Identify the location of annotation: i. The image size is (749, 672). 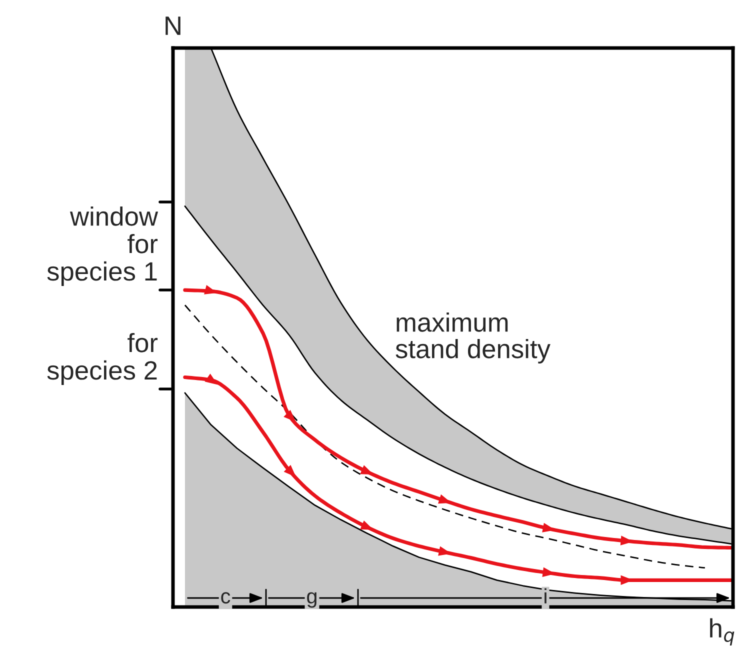
(545, 596).